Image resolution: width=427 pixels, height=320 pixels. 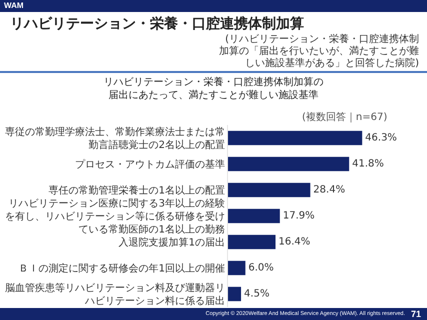 What do you see at coordinates (121, 268) in the screenshot?
I see `y-tick-label: ＢＩの測定に関する研修会の年1回以上の開催` at bounding box center [121, 268].